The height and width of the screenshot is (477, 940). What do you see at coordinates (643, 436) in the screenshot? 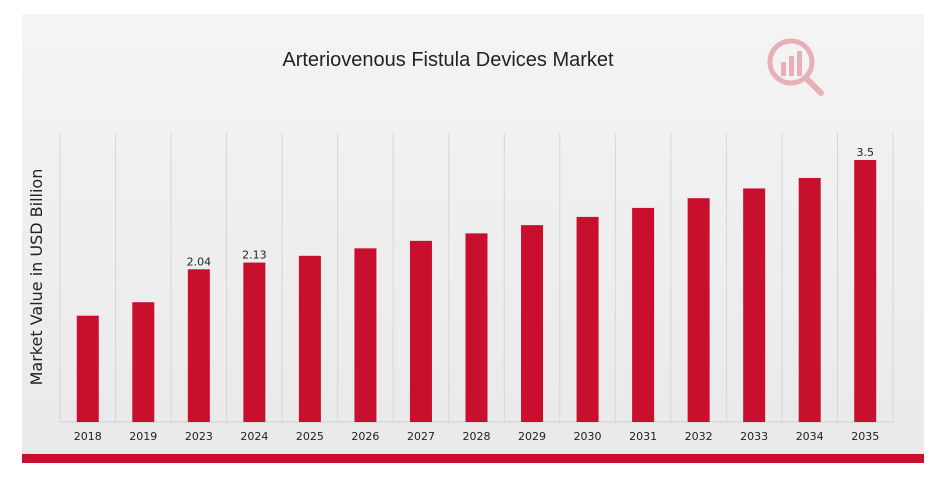
I see `x-tick-2031: 2031` at bounding box center [643, 436].